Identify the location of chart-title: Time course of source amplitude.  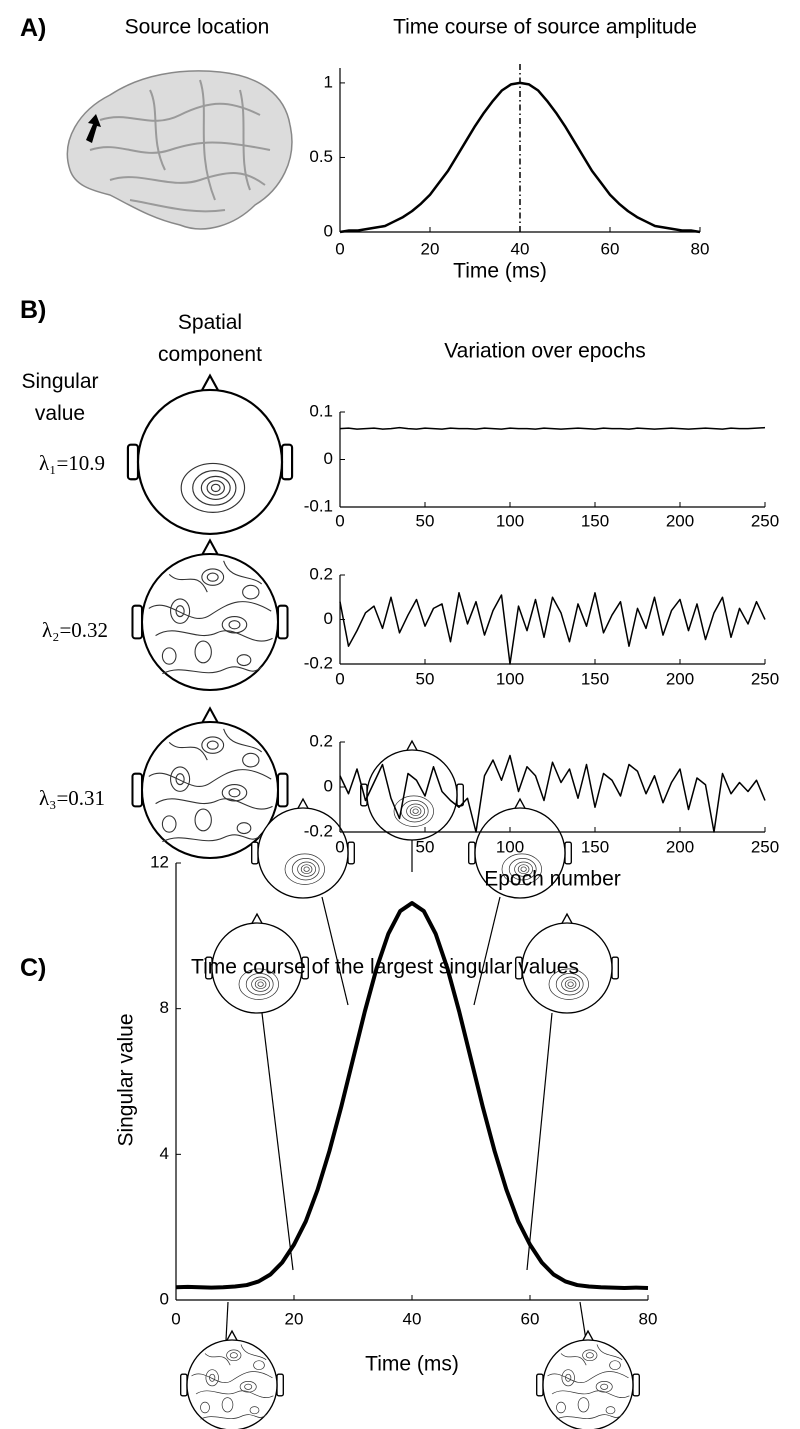
(545, 27).